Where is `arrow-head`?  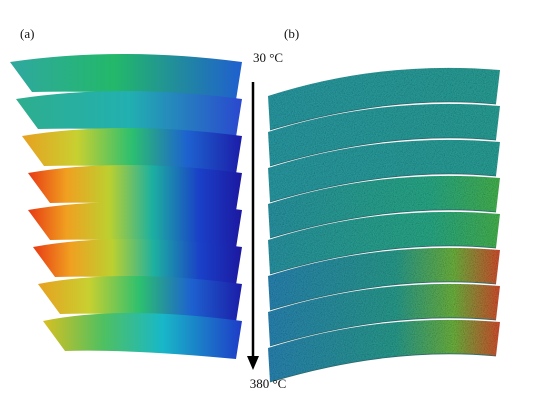 arrow-head is located at coordinates (253, 363).